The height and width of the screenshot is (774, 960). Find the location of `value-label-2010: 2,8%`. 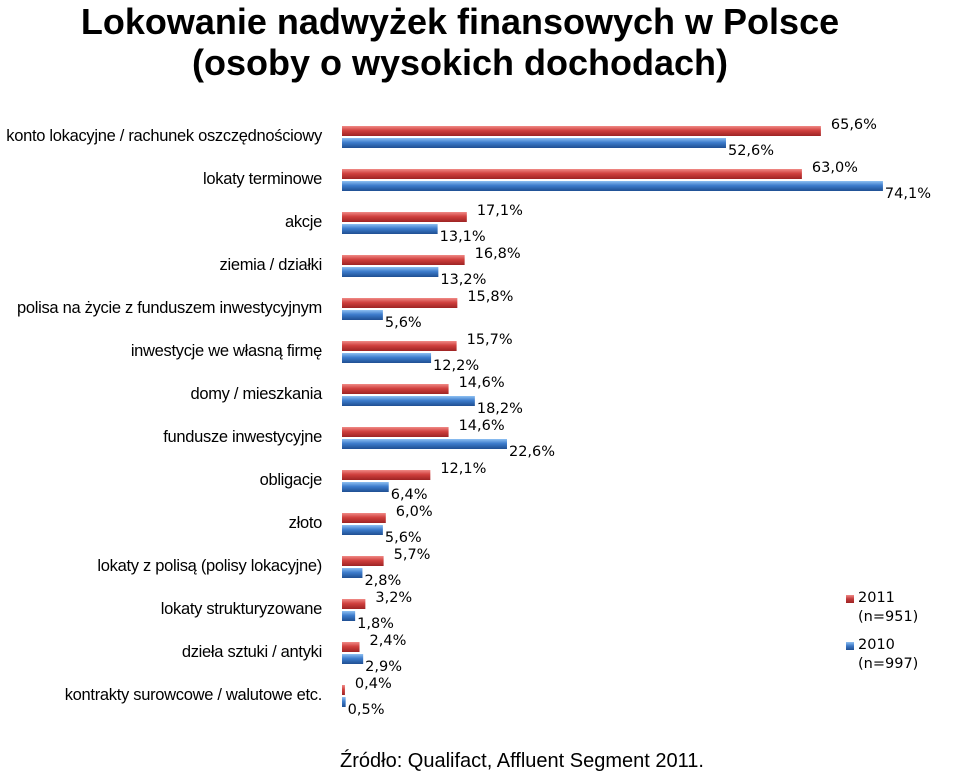

value-label-2010: 2,8% is located at coordinates (382, 581).